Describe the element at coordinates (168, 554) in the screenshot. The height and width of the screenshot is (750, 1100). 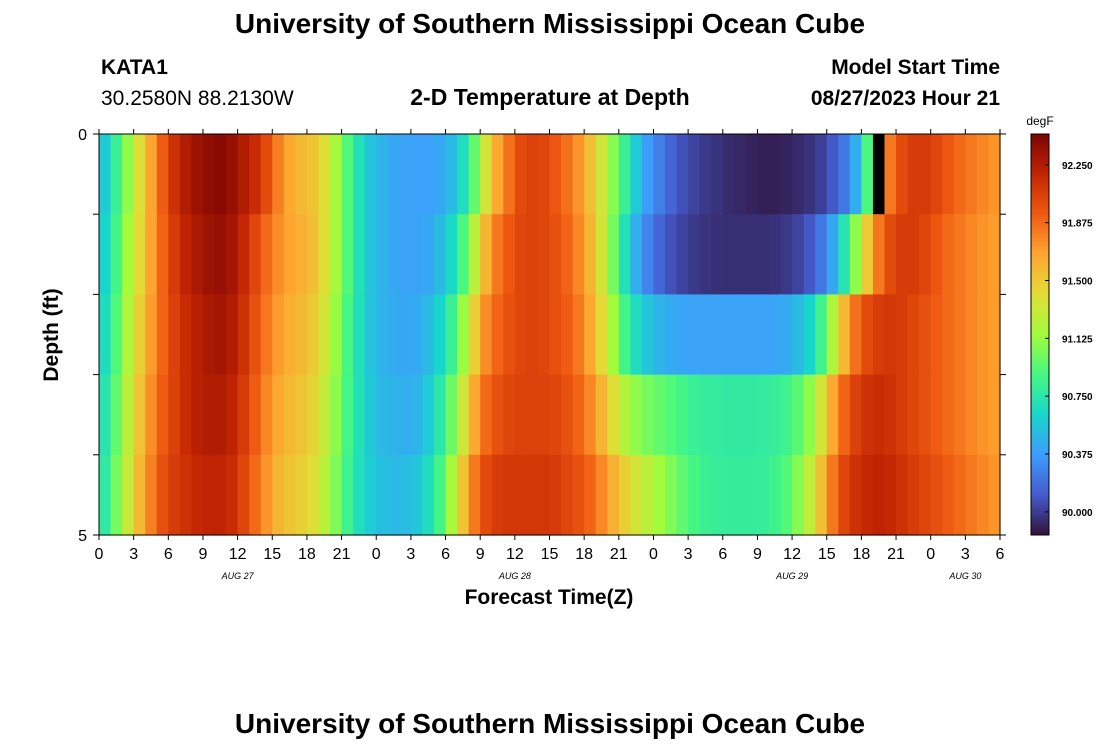
I see `x-tick-label: 6` at that location.